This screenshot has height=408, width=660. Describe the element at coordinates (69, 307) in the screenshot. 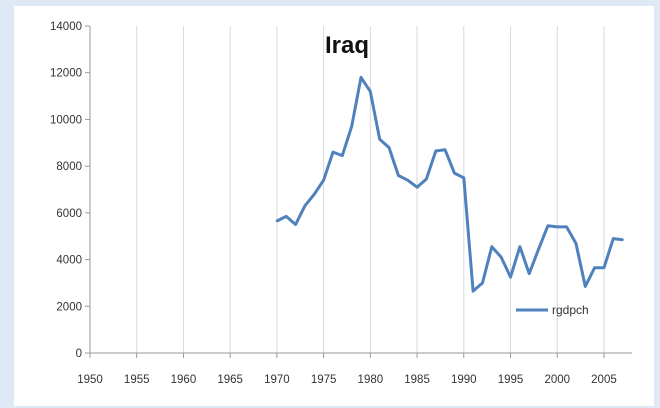

I see `y-tick-label-2000: 2000` at that location.